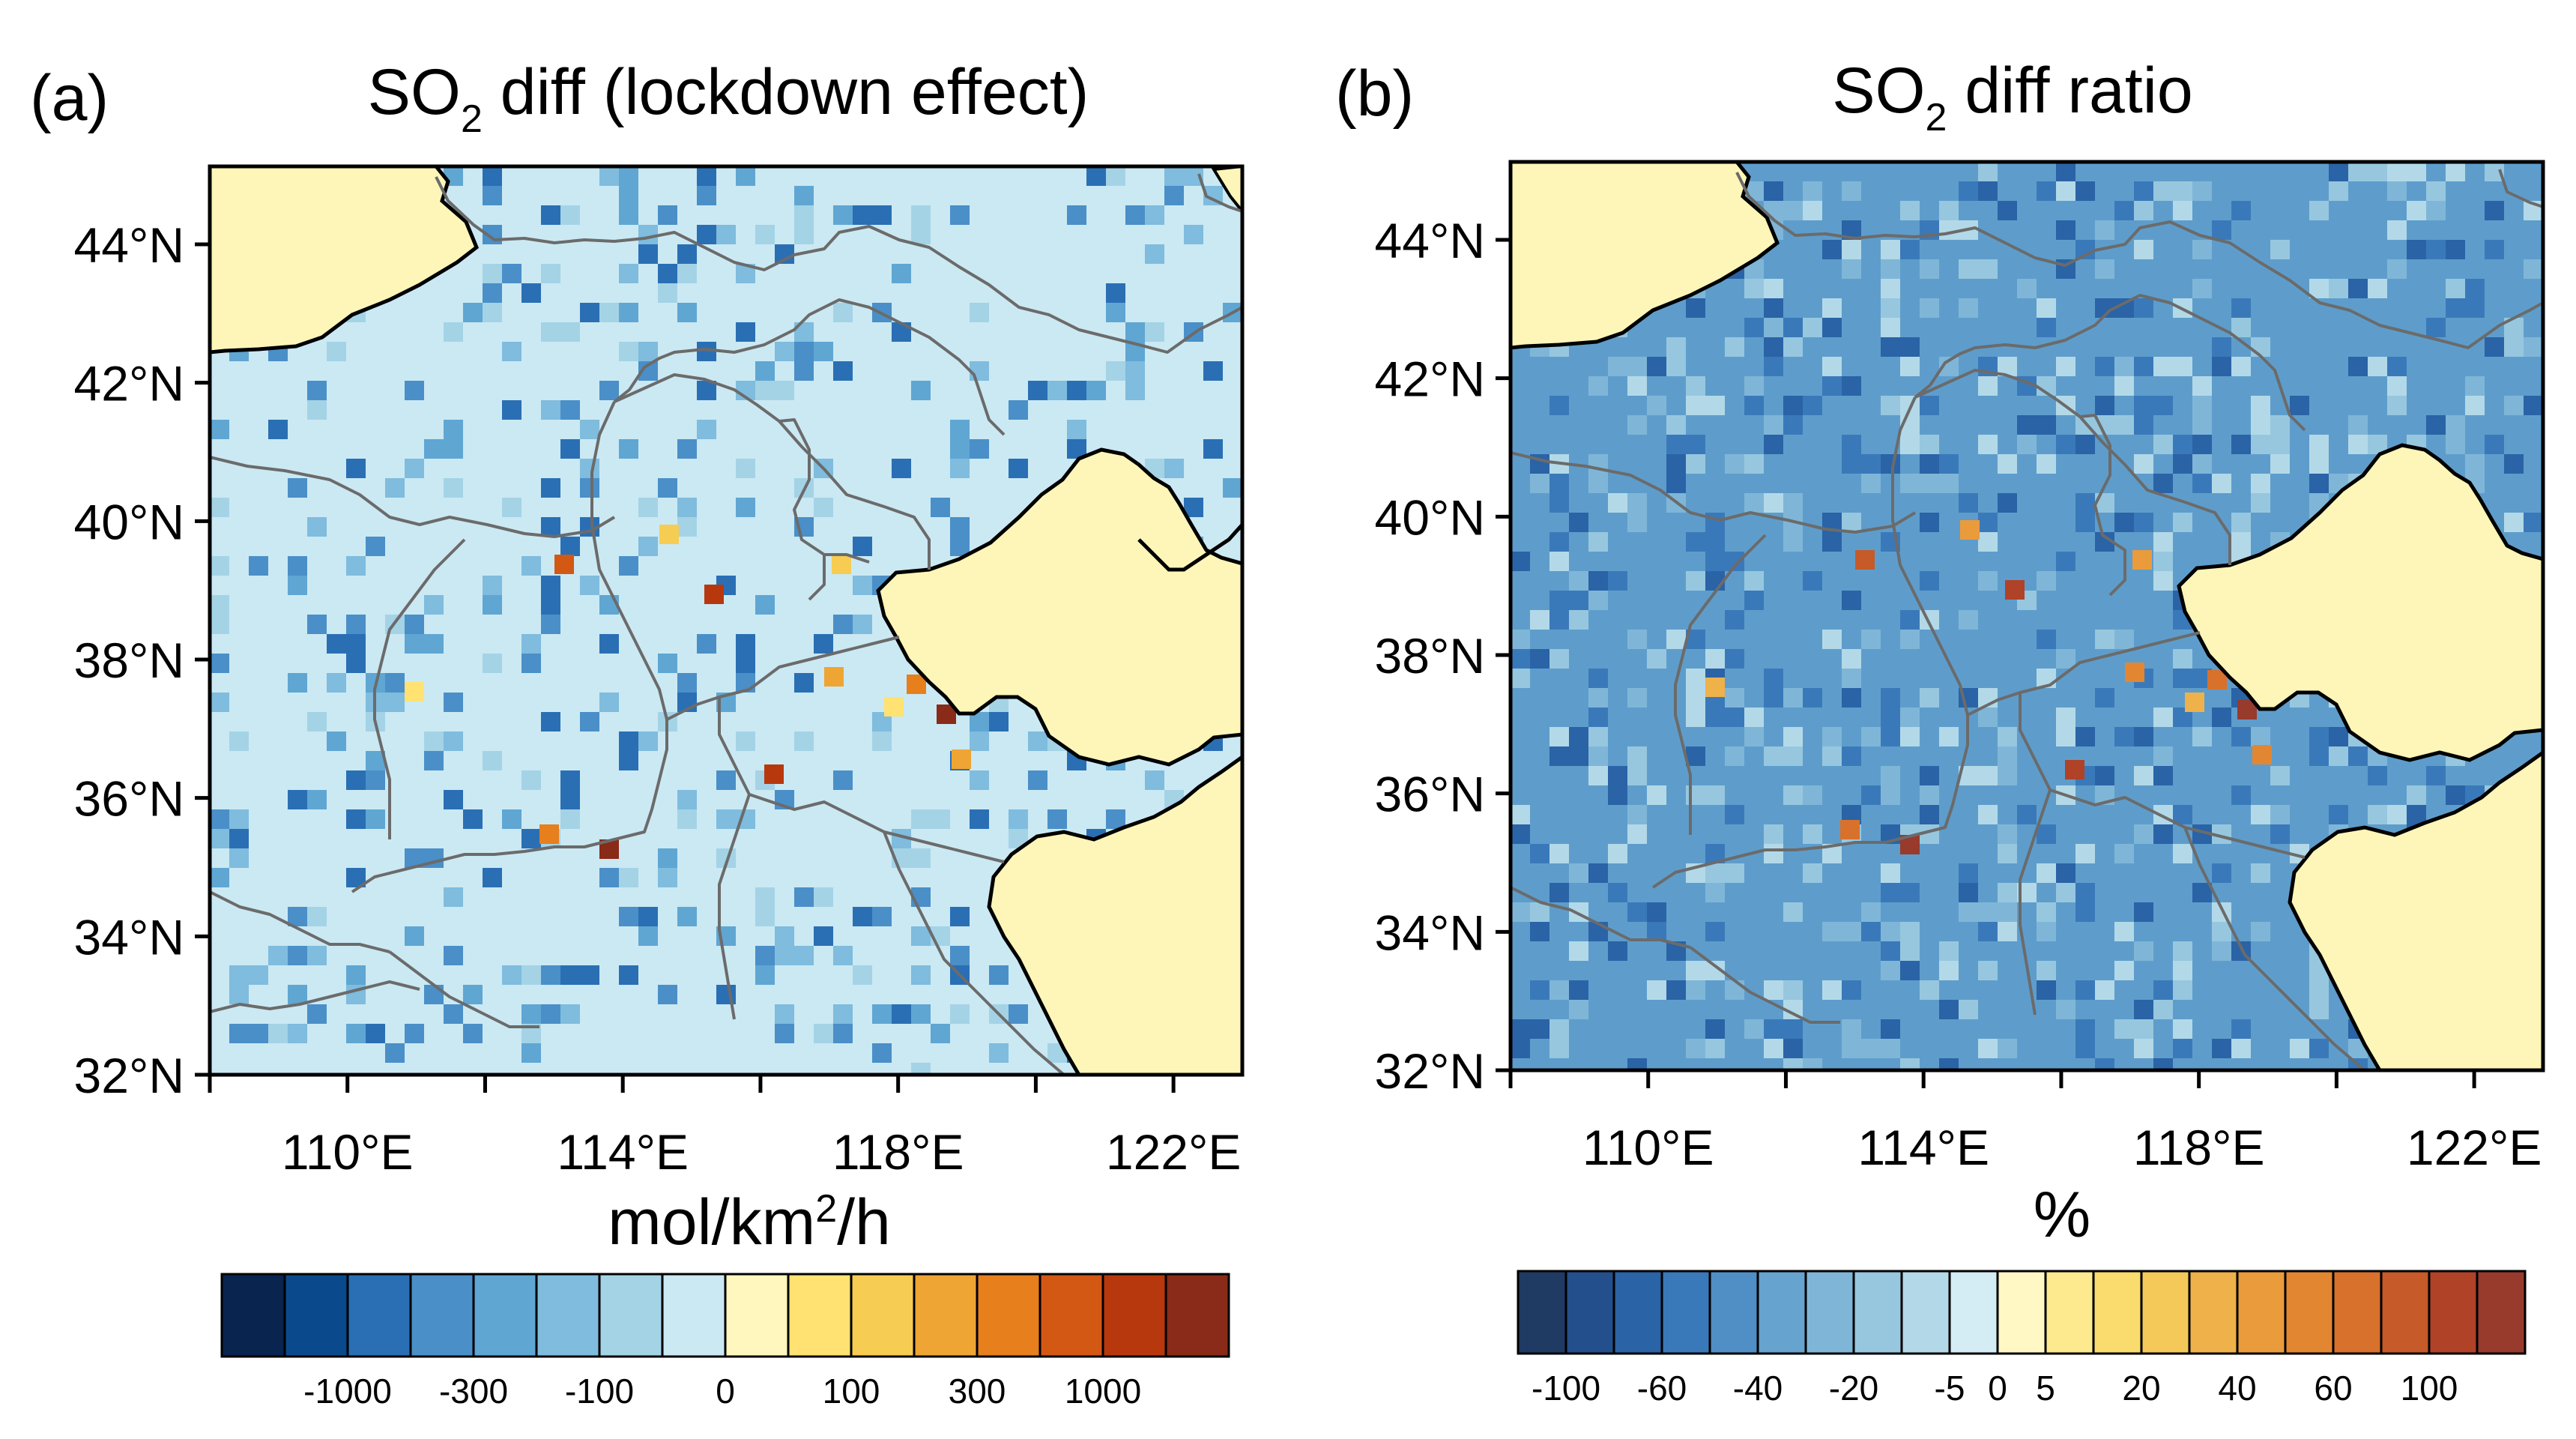 The height and width of the screenshot is (1439, 2576). Describe the element at coordinates (2141, 1388) in the screenshot. I see `colorbar-label: 20` at that location.